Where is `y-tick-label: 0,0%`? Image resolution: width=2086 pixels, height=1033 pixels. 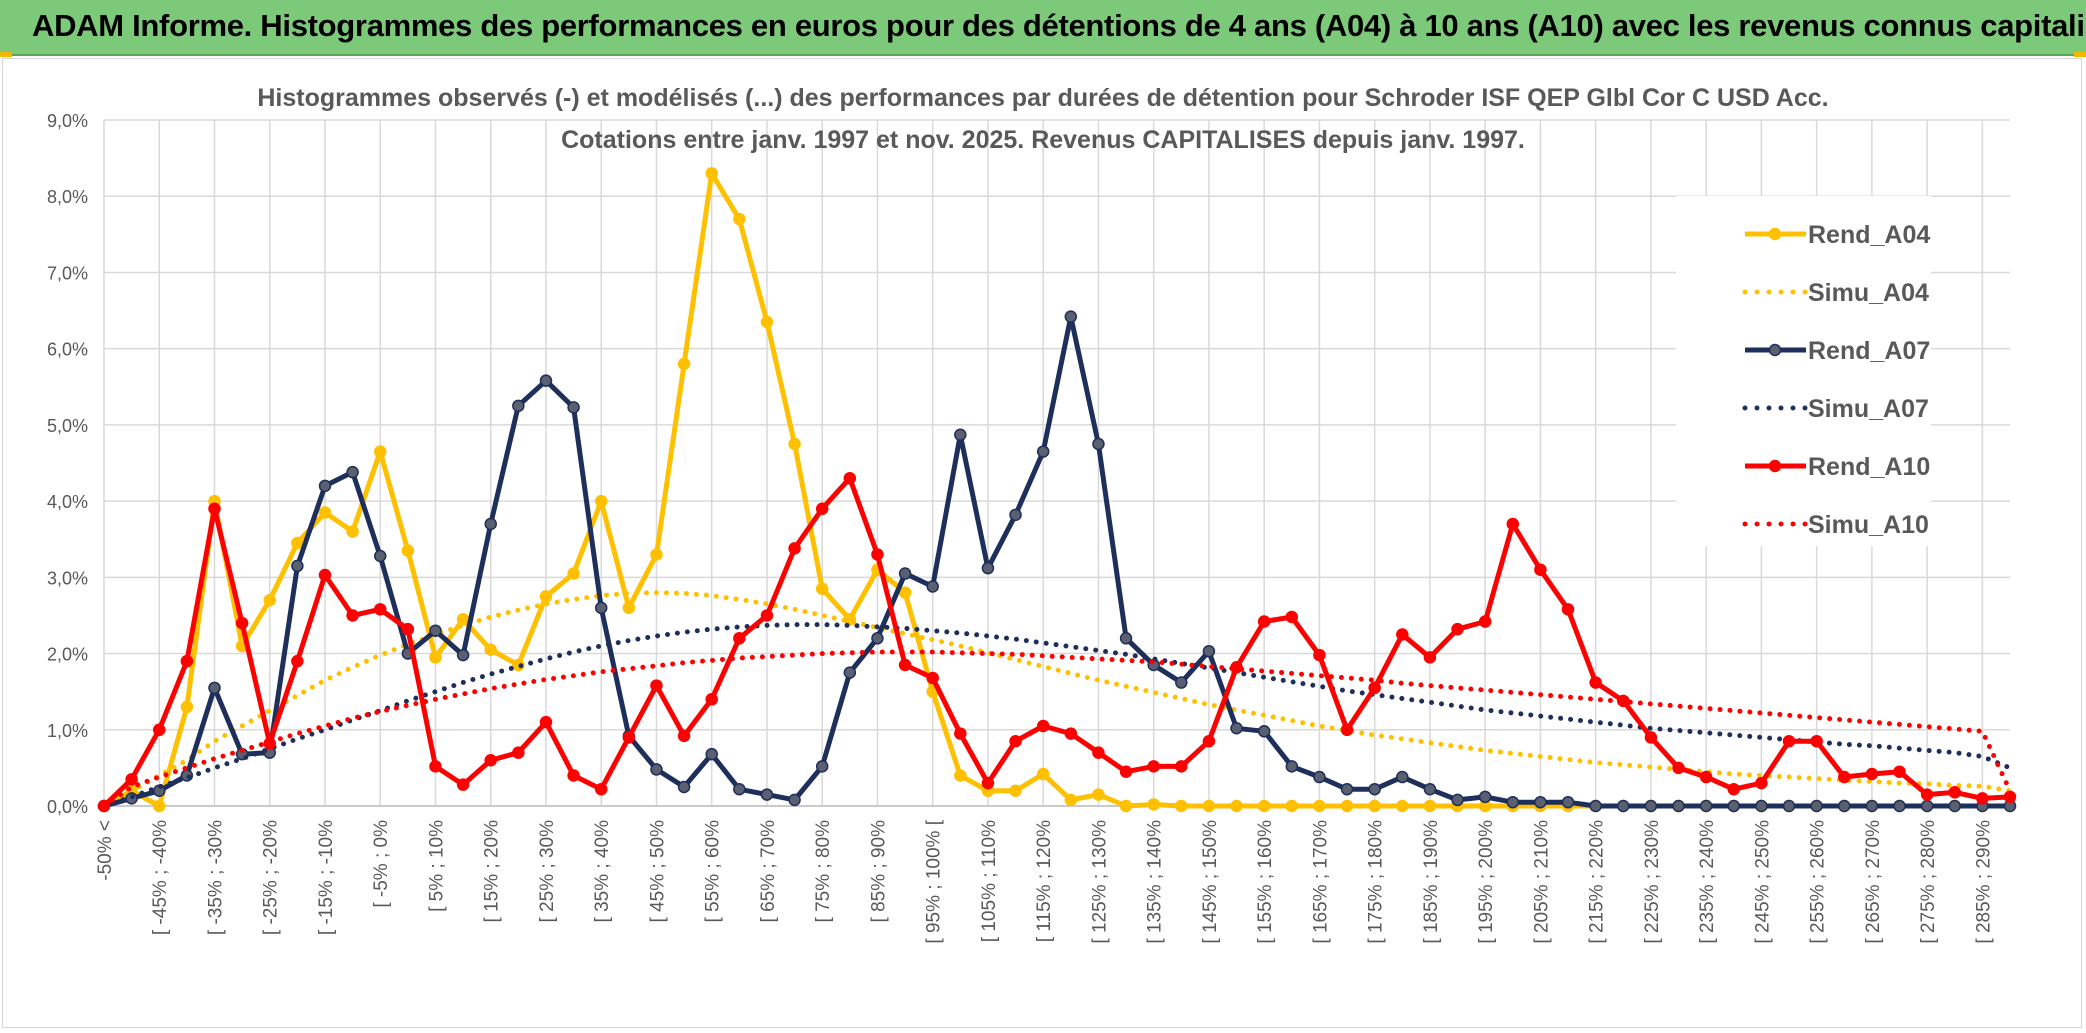
y-tick-label: 0,0% is located at coordinates (67, 807).